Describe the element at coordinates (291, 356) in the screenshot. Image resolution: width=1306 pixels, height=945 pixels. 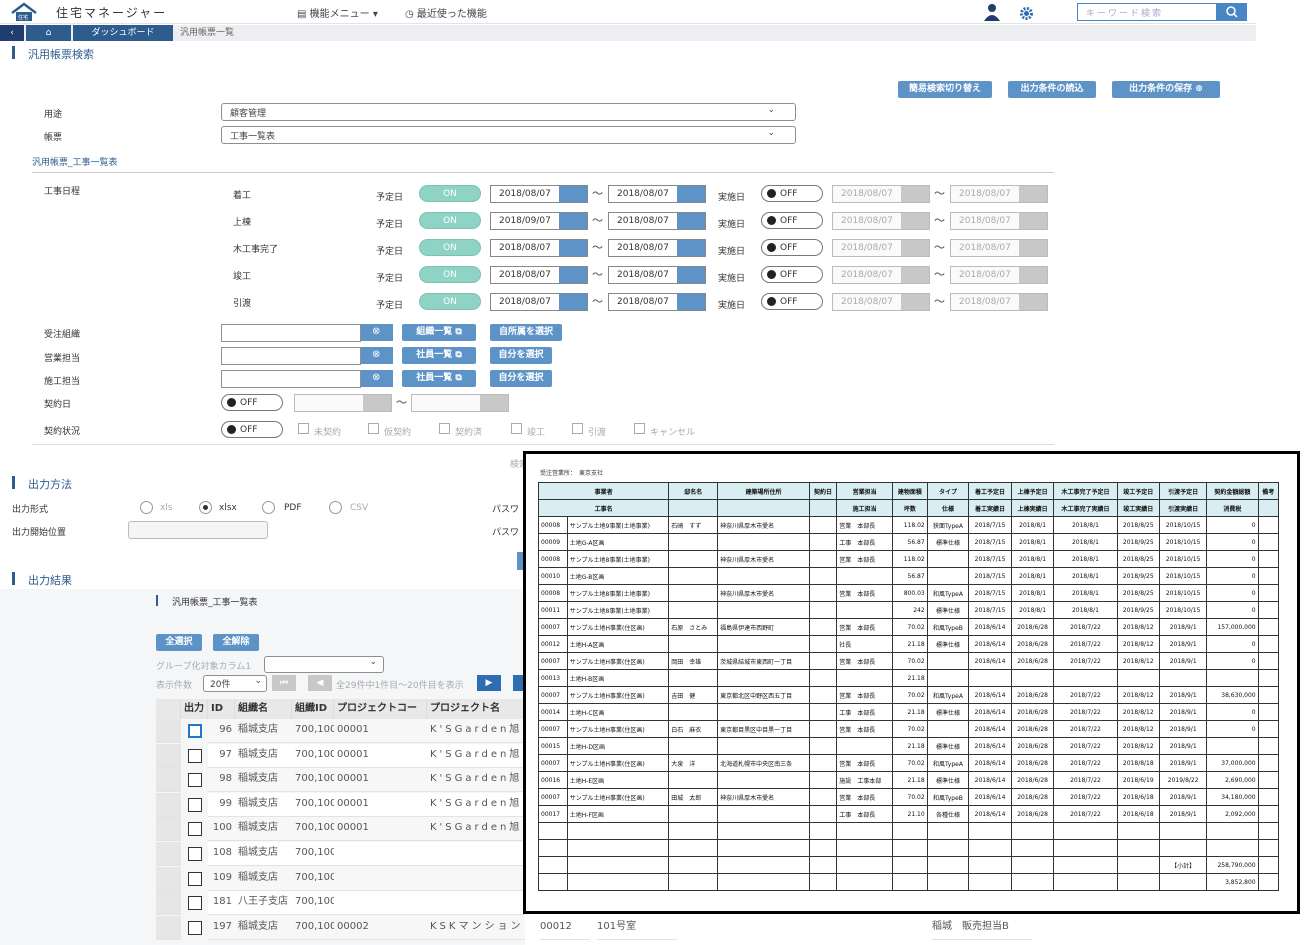
I see `sales-staff-input` at that location.